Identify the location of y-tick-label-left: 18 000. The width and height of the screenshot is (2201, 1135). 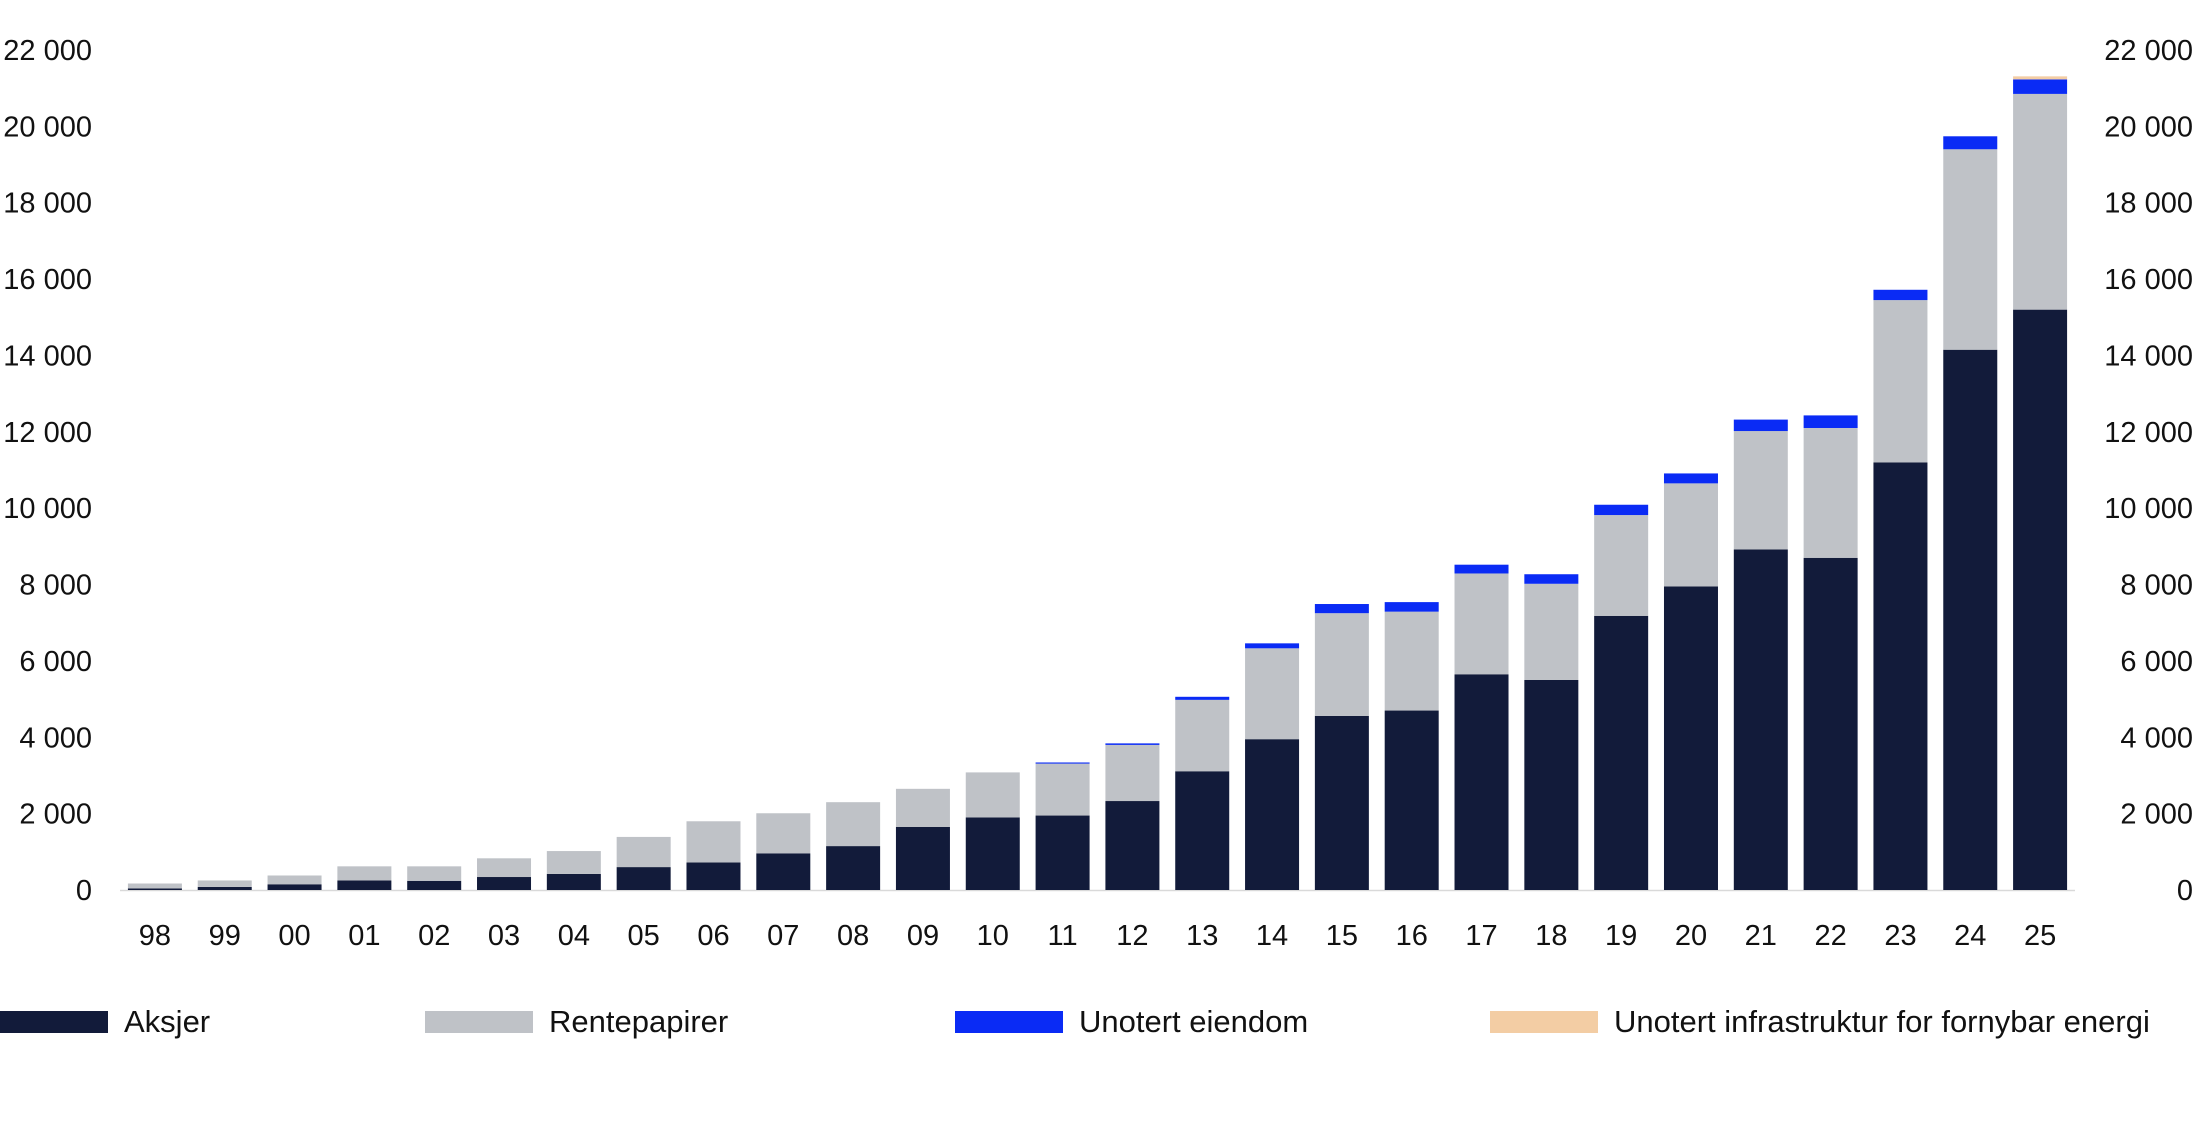
(47, 204).